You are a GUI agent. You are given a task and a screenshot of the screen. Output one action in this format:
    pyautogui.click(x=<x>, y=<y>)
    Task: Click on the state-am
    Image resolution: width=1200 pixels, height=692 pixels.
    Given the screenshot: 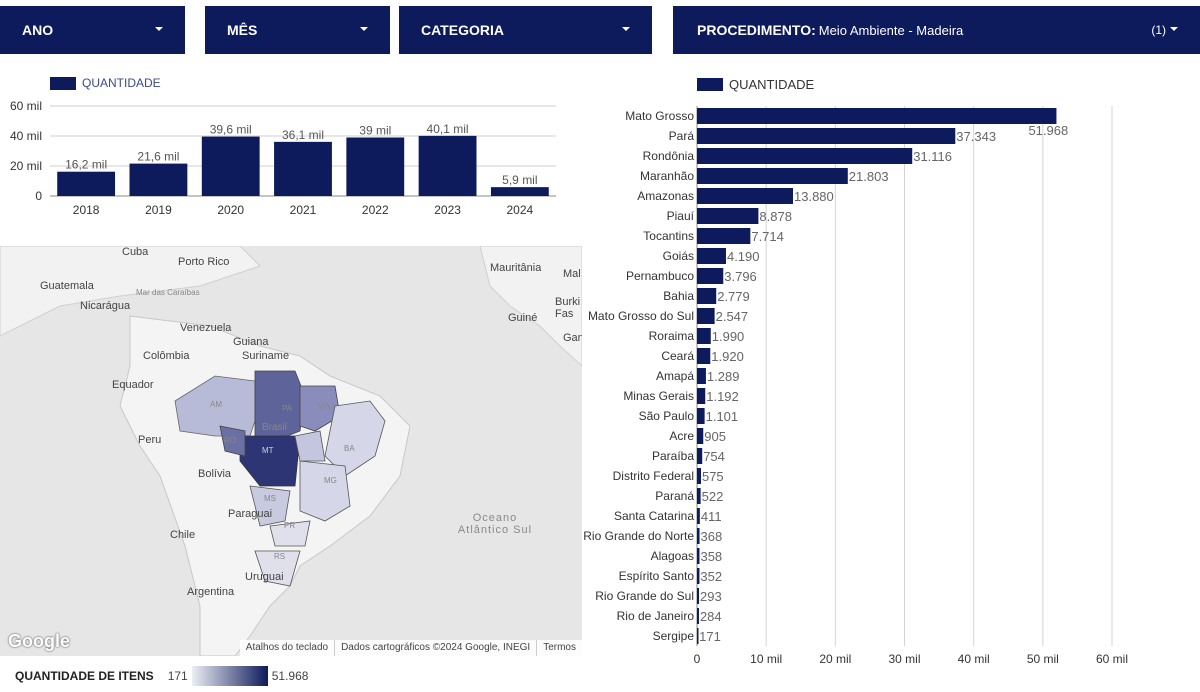 What is the action you would take?
    pyautogui.click(x=215, y=406)
    